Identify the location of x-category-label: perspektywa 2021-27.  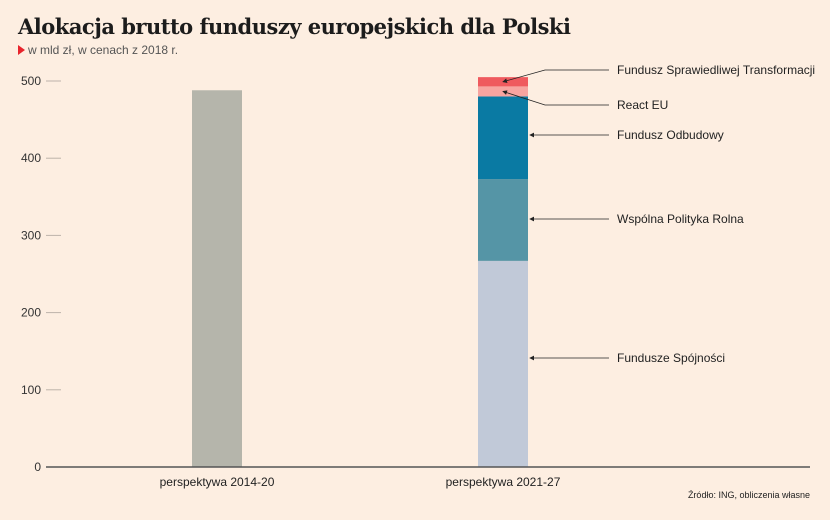
(503, 482).